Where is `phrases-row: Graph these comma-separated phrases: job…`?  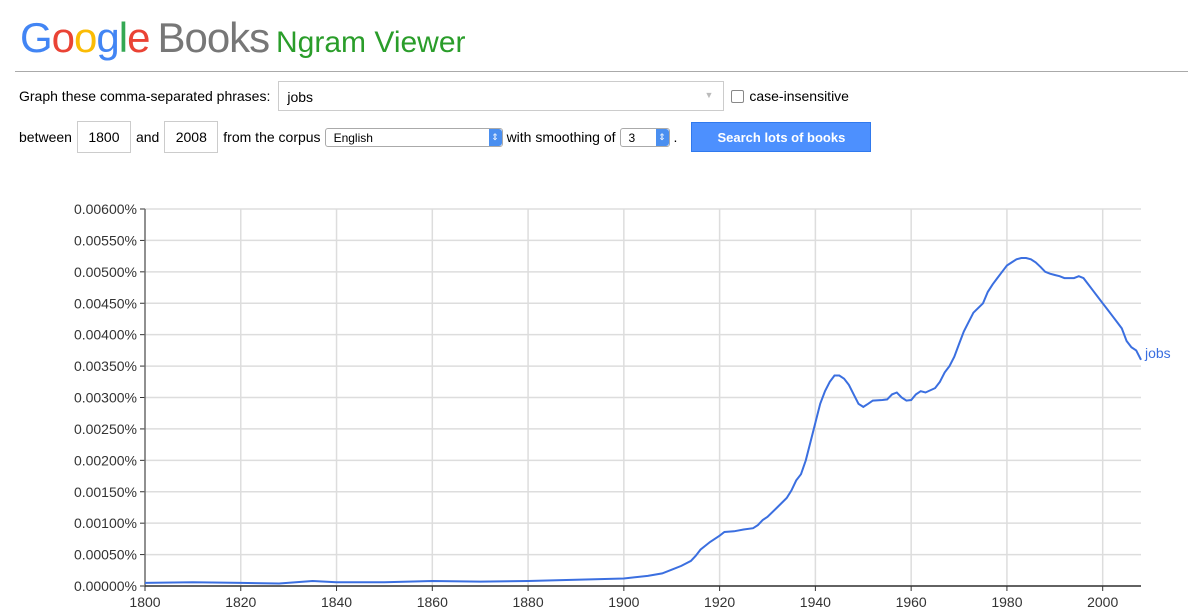 phrases-row: Graph these comma-separated phrases: job… is located at coordinates (434, 96).